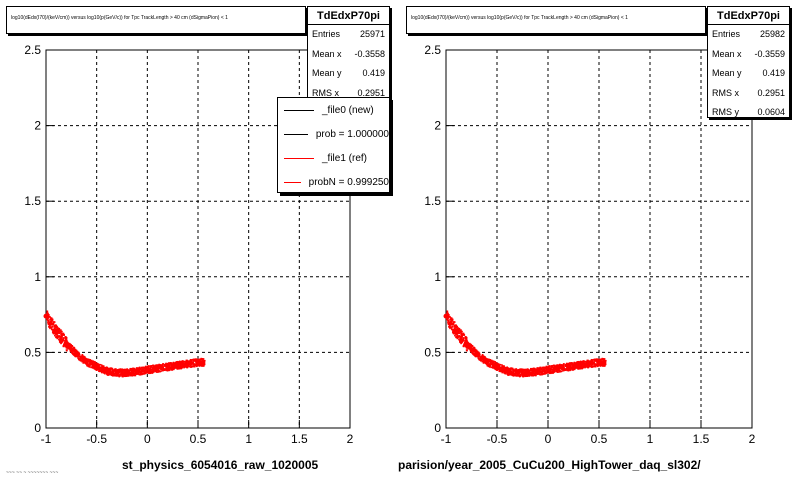  I want to click on legend-line-icon, so click(292, 182).